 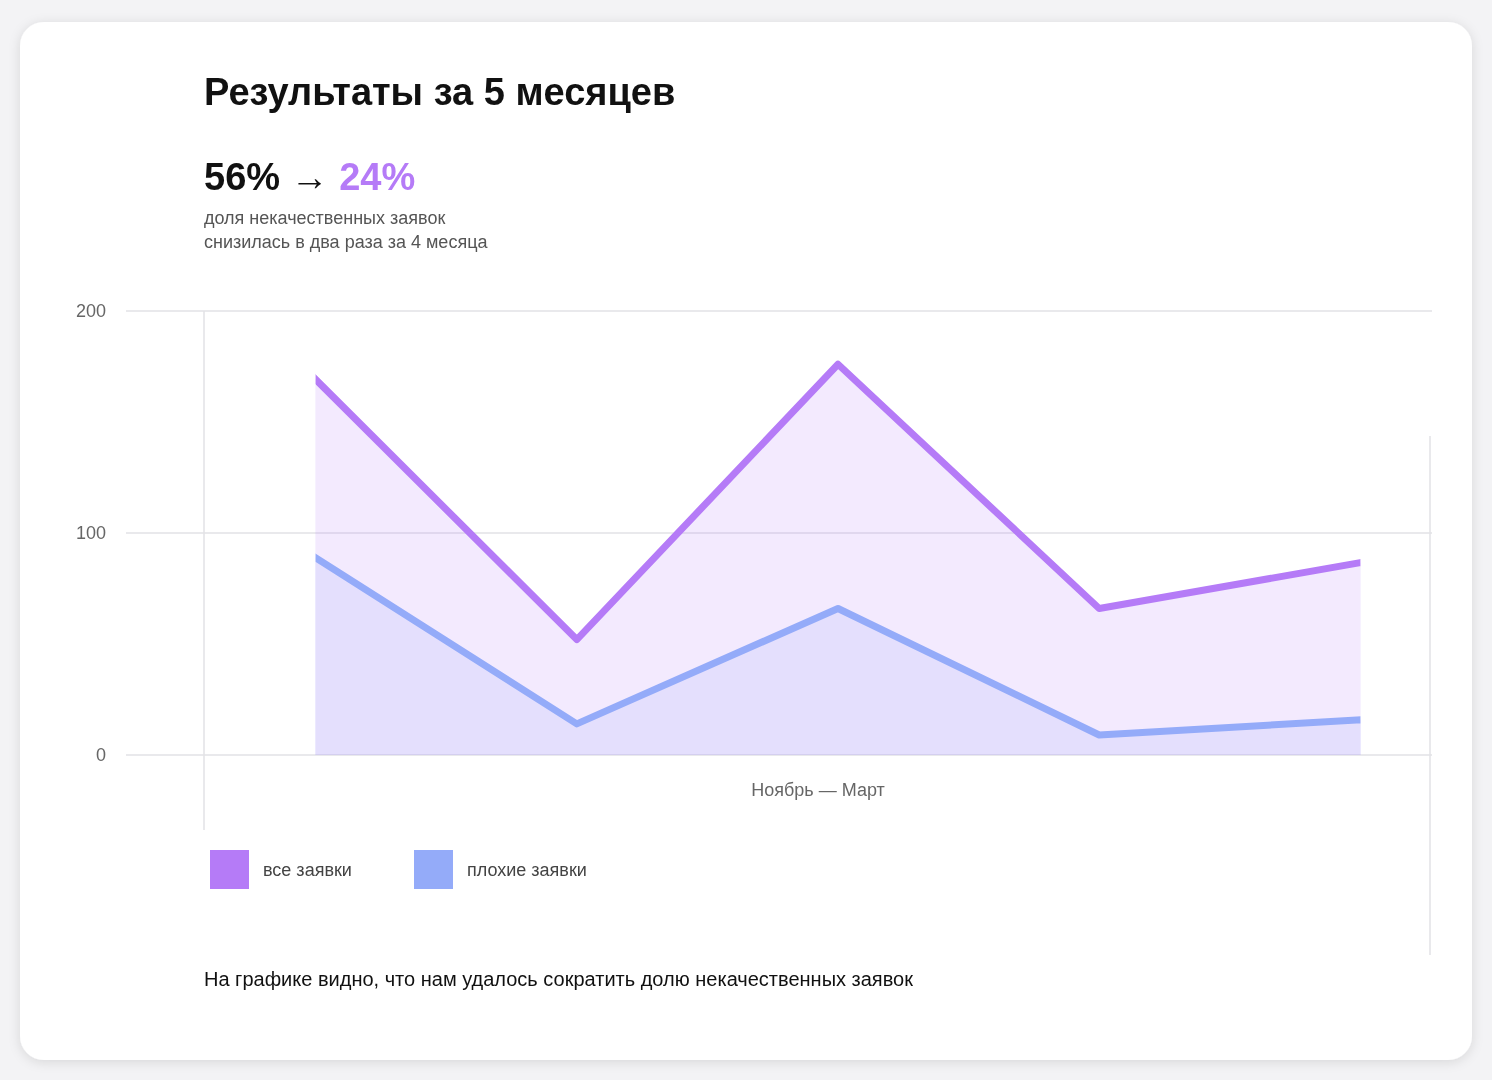 What do you see at coordinates (310, 177) in the screenshot?
I see `chart-subtitle: 56% → 24%` at bounding box center [310, 177].